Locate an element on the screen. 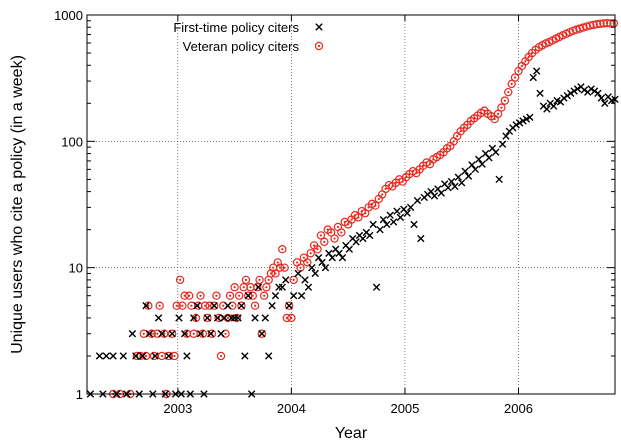 This screenshot has height=442, width=621. x-axis-label: Year is located at coordinates (351, 433).